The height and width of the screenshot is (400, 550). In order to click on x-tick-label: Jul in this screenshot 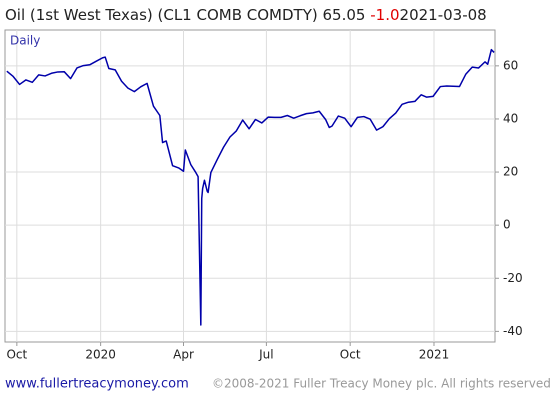, I will do `click(265, 355)`.